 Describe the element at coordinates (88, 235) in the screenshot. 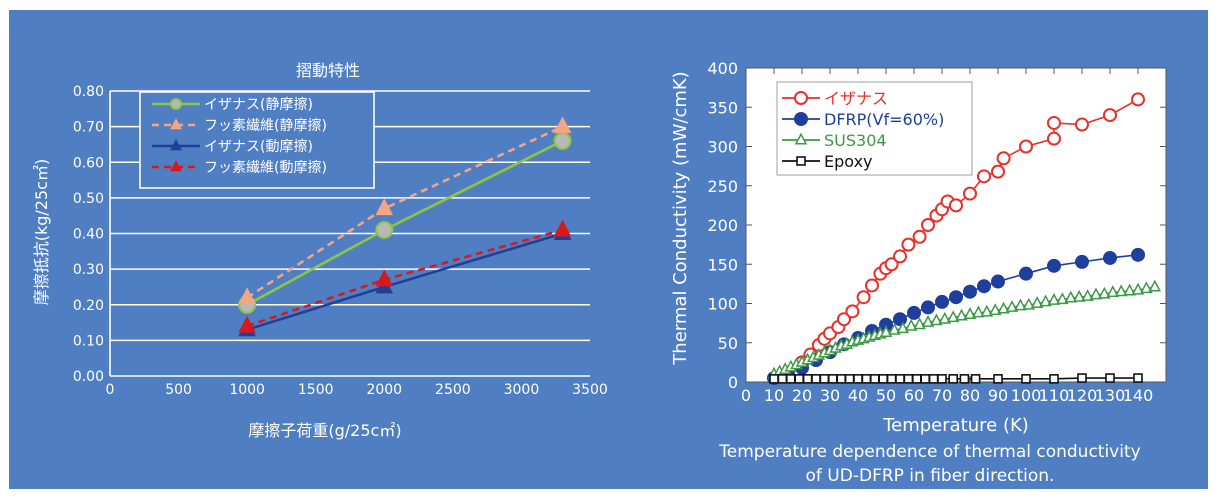

I see `chart1-ytick-label: 0.40` at that location.